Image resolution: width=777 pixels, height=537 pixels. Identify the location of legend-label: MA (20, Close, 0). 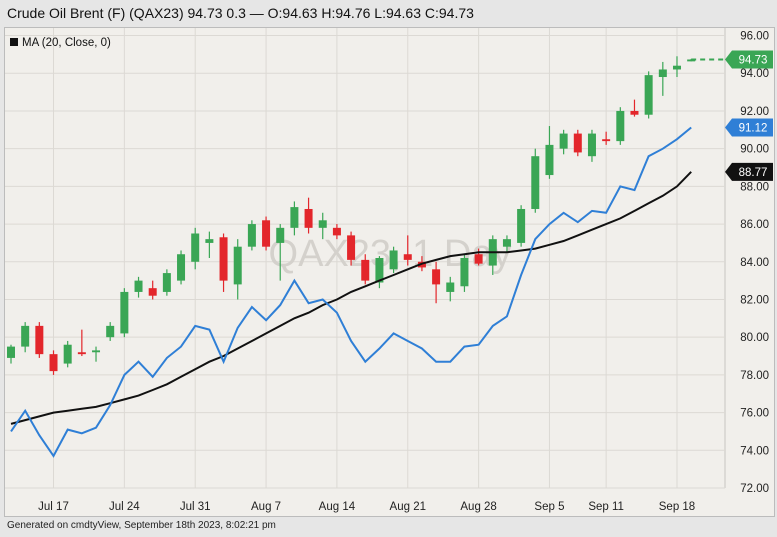
(66, 43).